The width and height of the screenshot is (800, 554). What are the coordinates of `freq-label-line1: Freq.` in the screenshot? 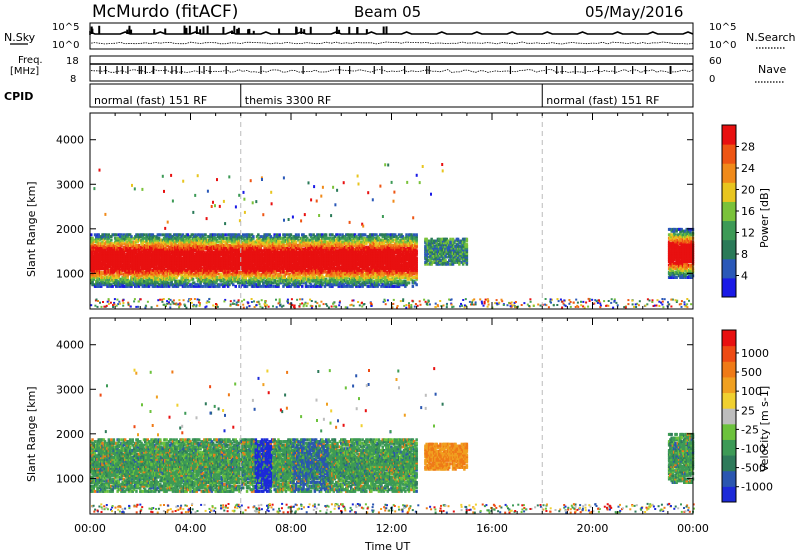 It's located at (30, 60).